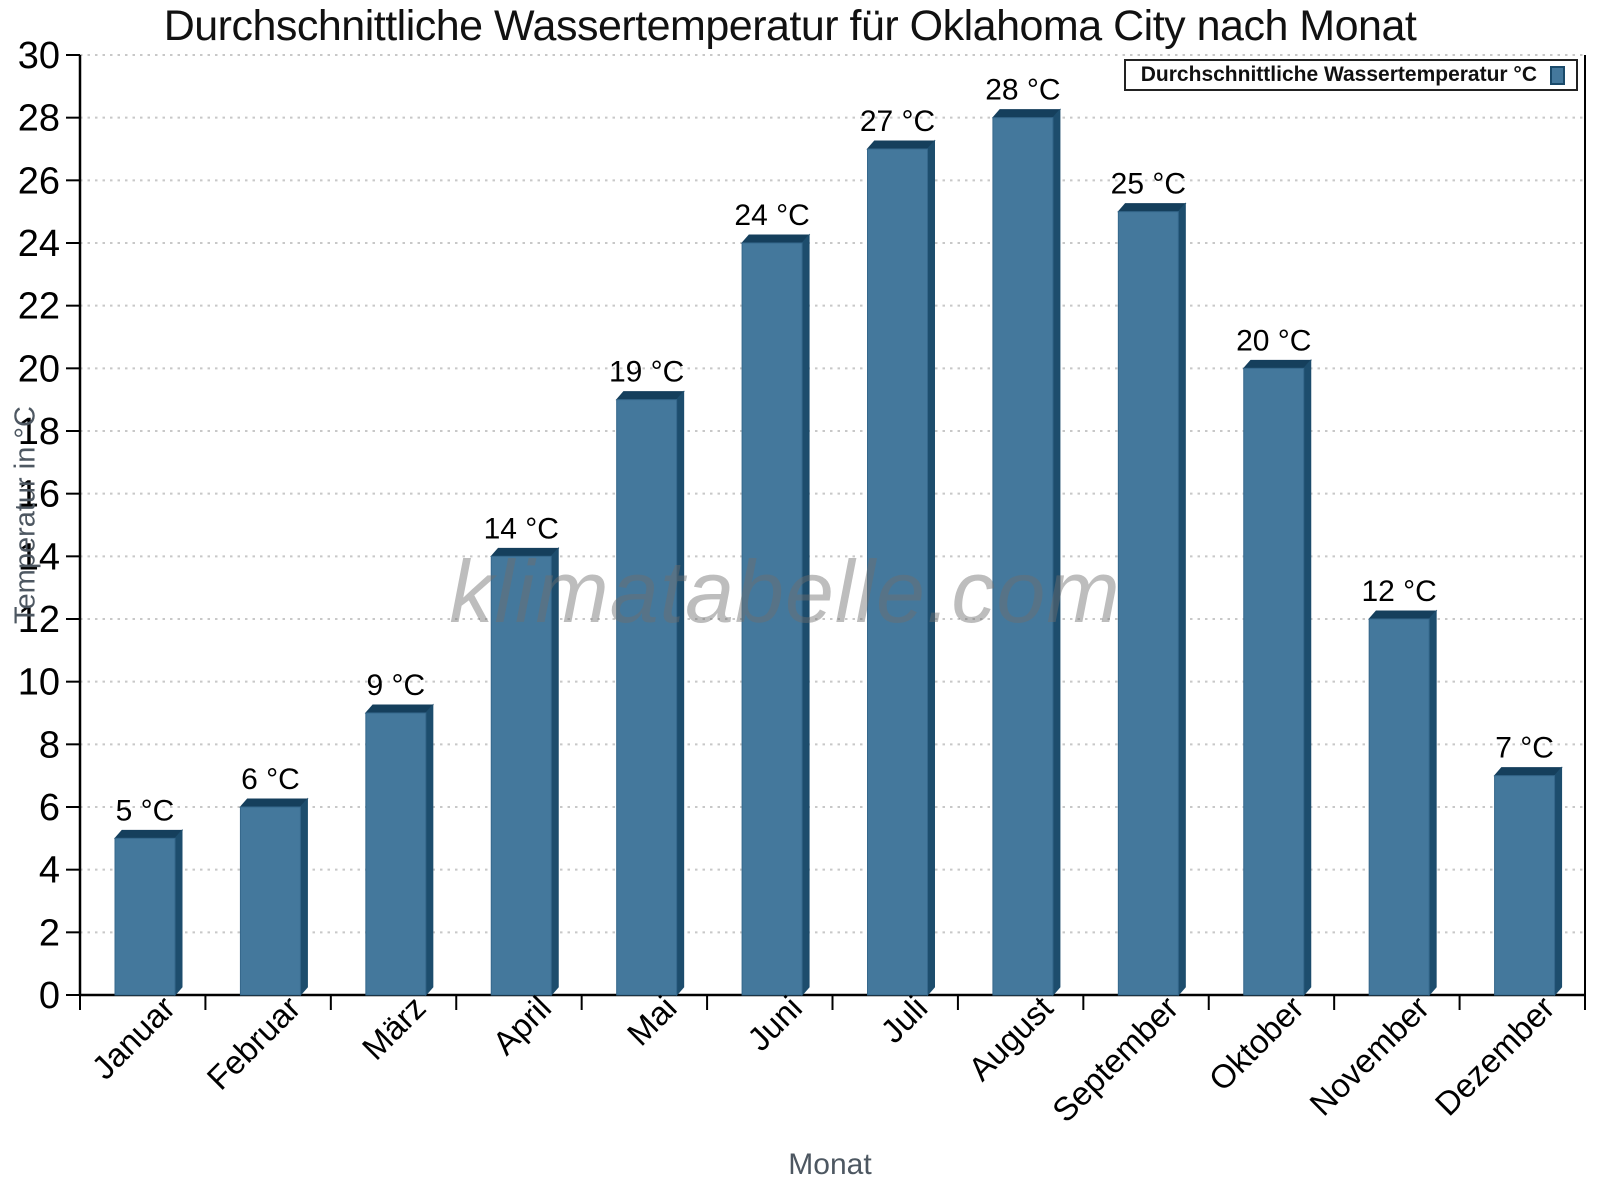 This screenshot has height=1200, width=1600. Describe the element at coordinates (253, 1043) in the screenshot. I see `x-category-label-februar: Februar` at that location.